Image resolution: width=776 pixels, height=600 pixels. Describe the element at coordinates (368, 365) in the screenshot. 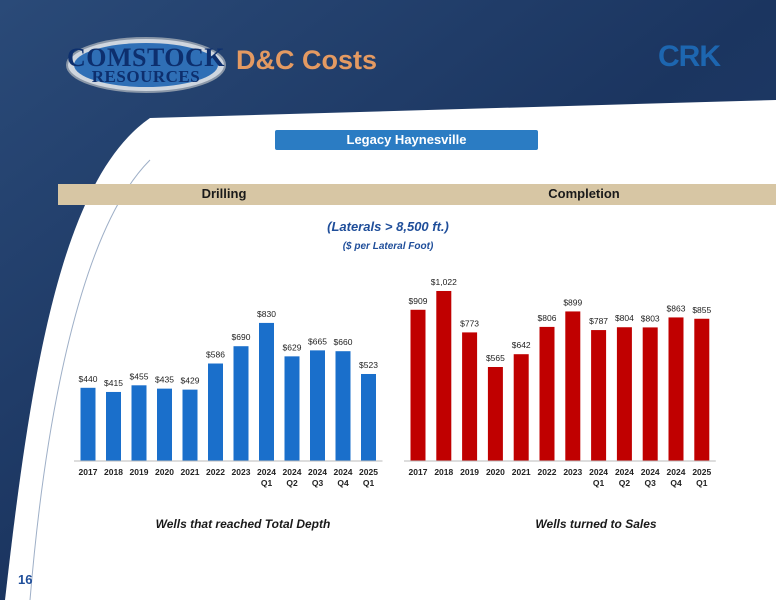

I see `drilling-value-label: $523` at that location.